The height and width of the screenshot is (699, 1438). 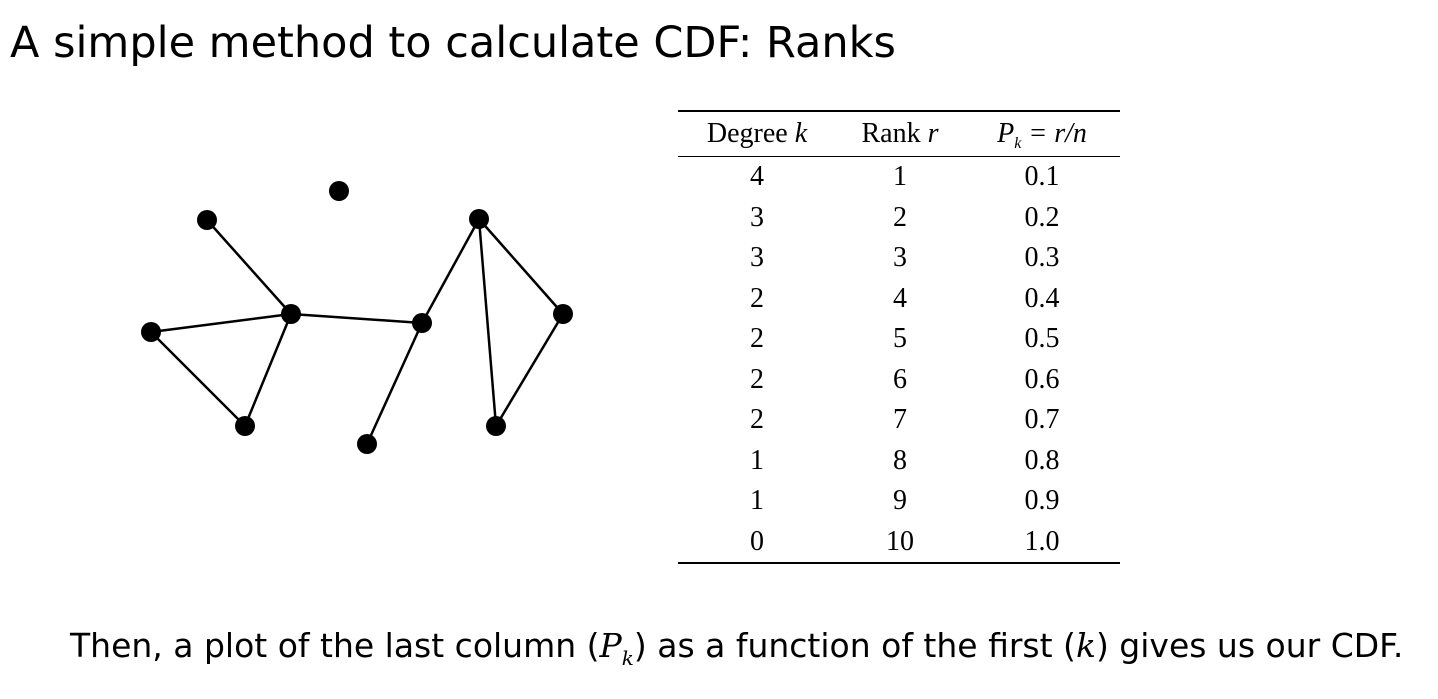 I want to click on cell-rank: 4, so click(x=900, y=298).